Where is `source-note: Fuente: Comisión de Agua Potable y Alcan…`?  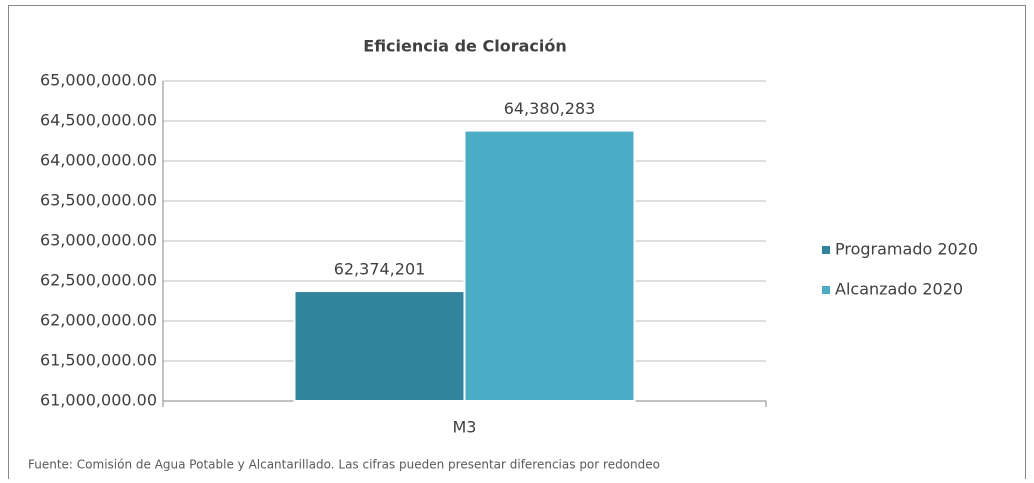
source-note: Fuente: Comisión de Agua Potable y Alcan… is located at coordinates (344, 465).